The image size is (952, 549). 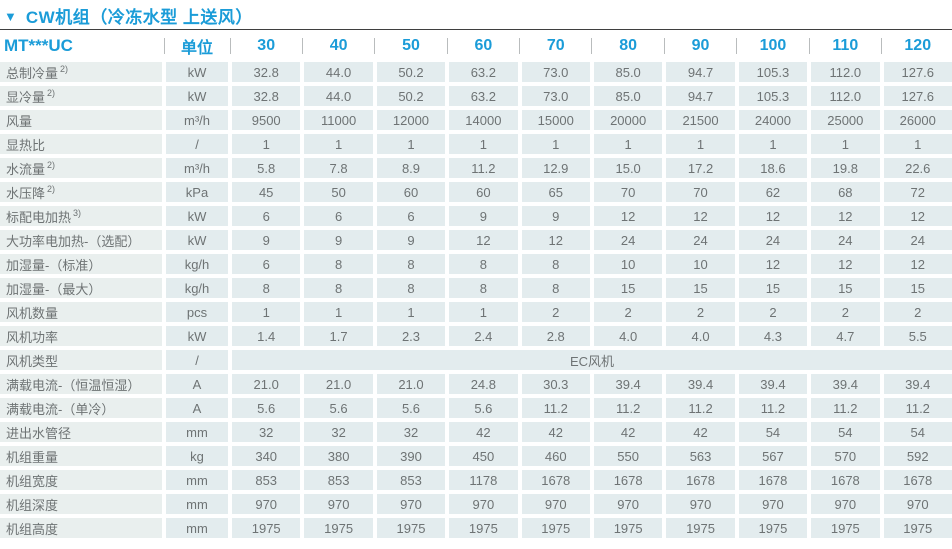 I want to click on value-cell: 22.6, so click(x=917, y=168).